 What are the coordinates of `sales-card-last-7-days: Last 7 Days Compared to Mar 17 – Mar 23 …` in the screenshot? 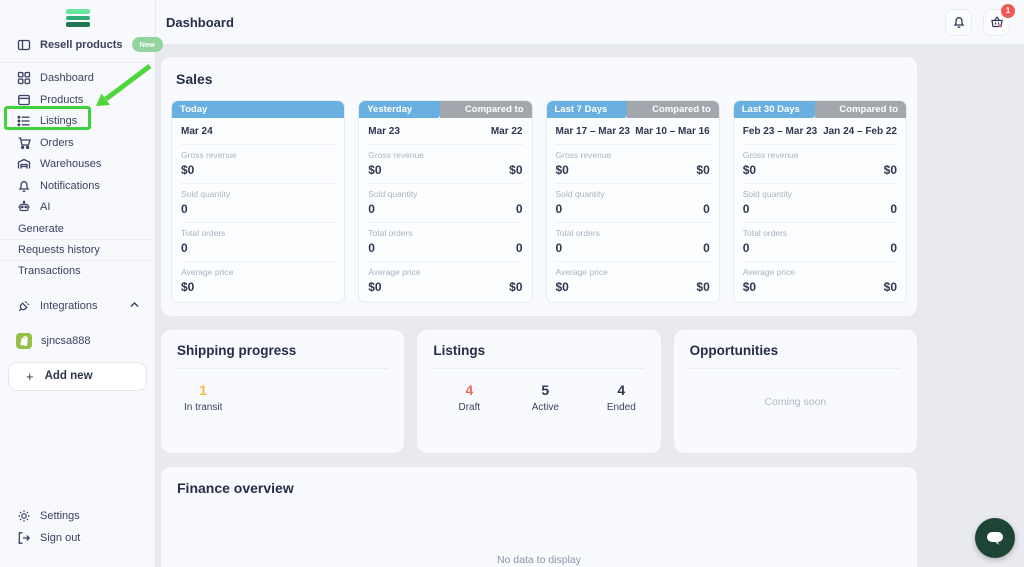 It's located at (632, 201).